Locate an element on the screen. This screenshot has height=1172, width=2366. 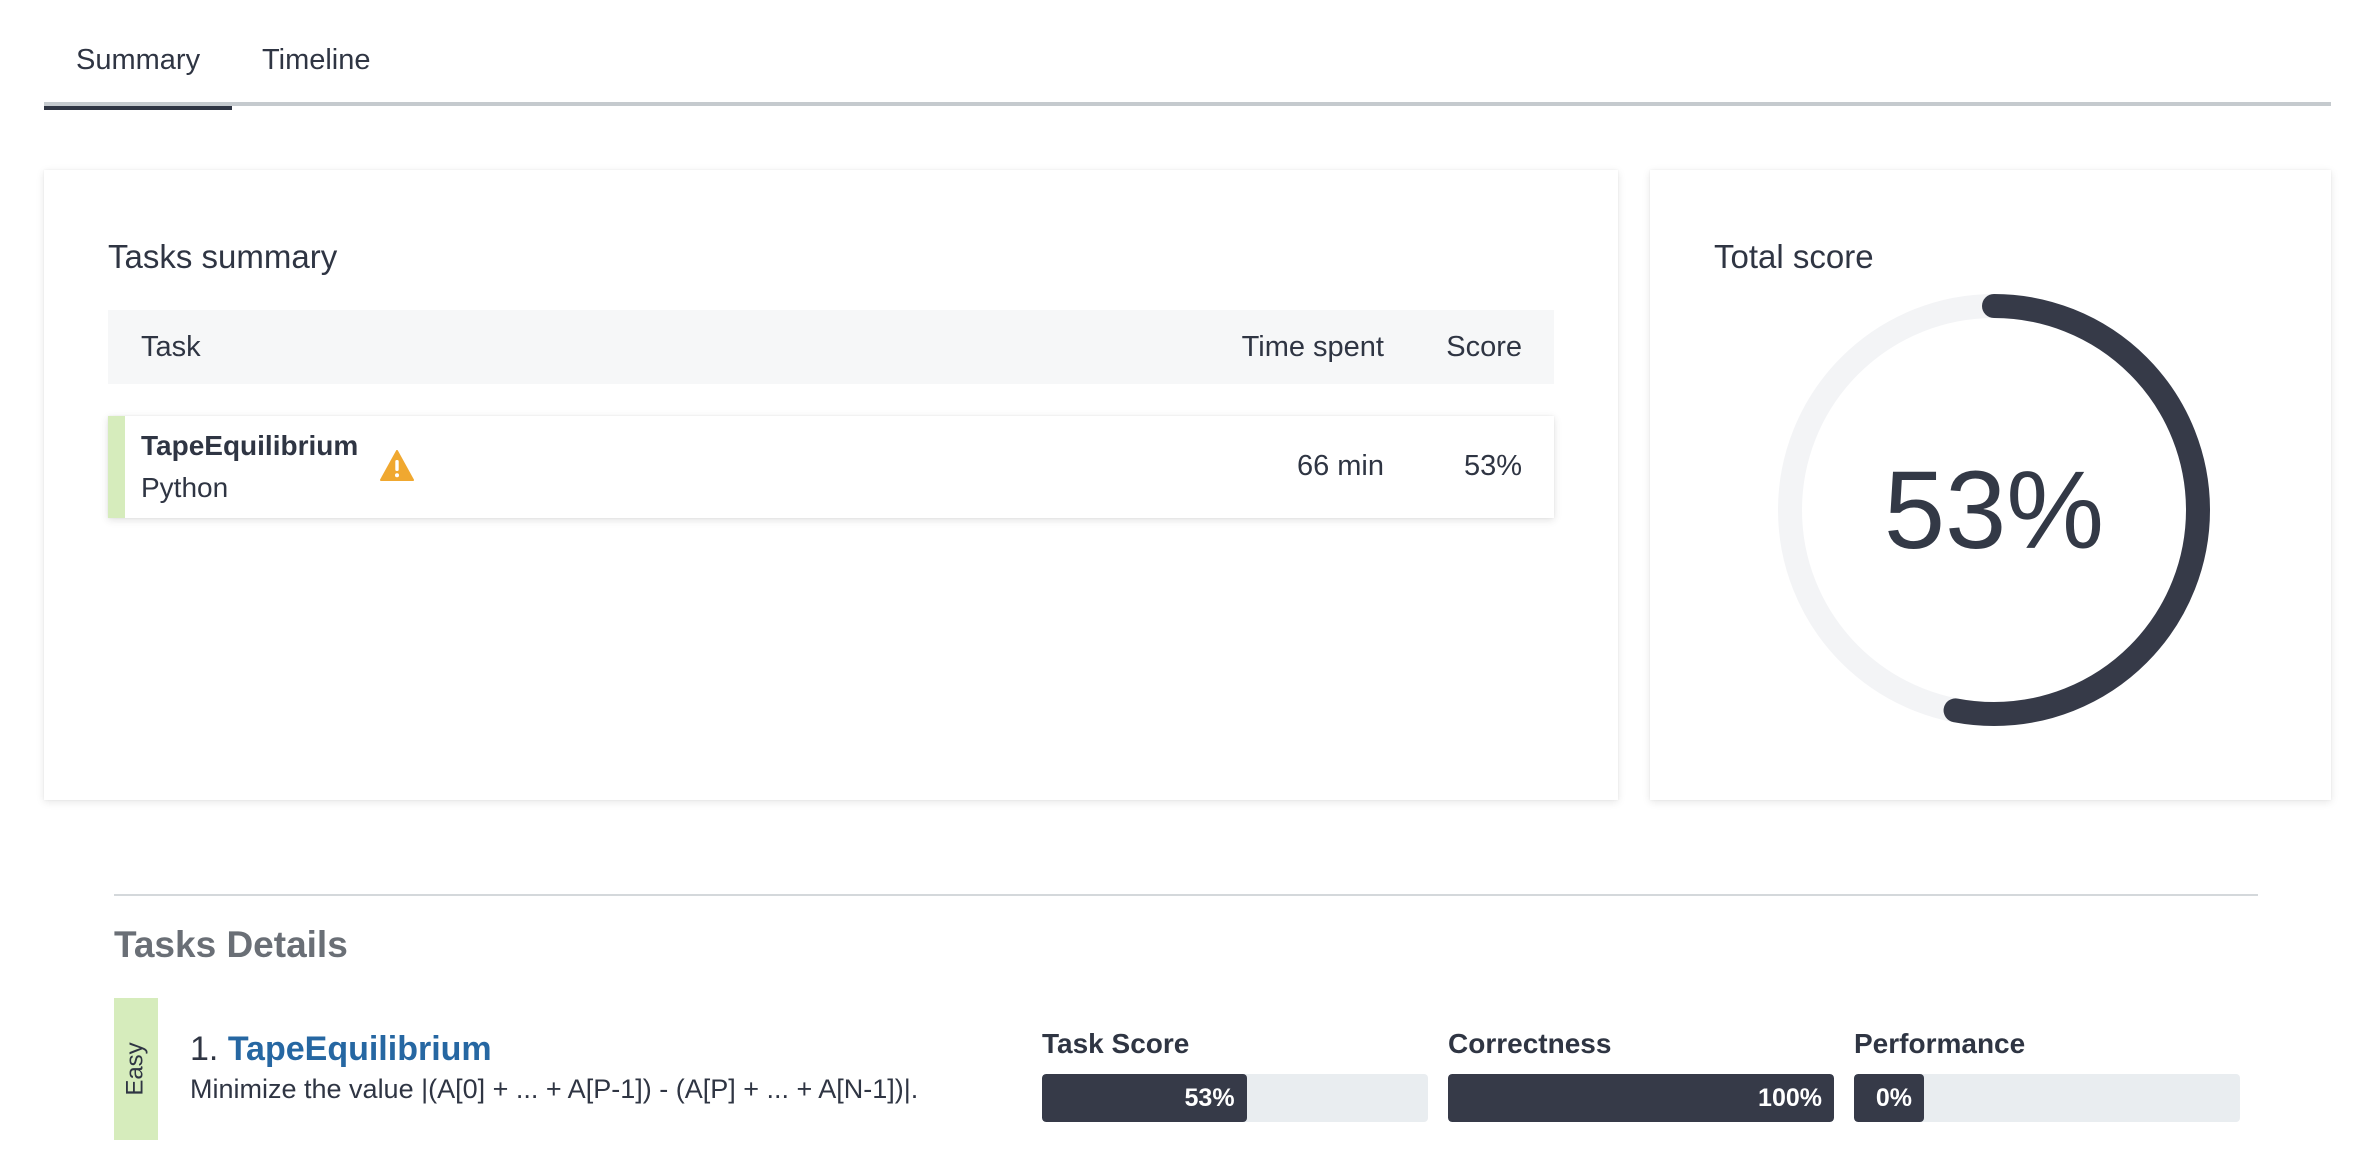
progress-bar: 53% is located at coordinates (1235, 1098).